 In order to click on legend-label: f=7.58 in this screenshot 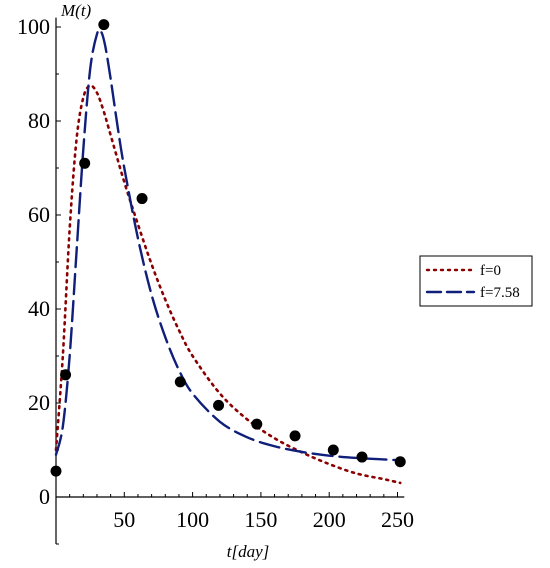, I will do `click(500, 293)`.